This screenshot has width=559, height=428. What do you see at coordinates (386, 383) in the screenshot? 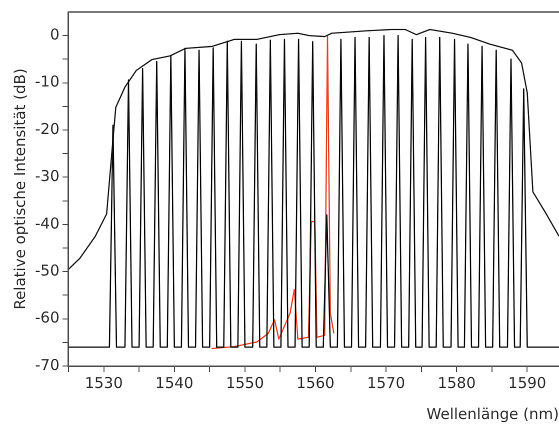
I see `x-tick-label: 1570` at bounding box center [386, 383].